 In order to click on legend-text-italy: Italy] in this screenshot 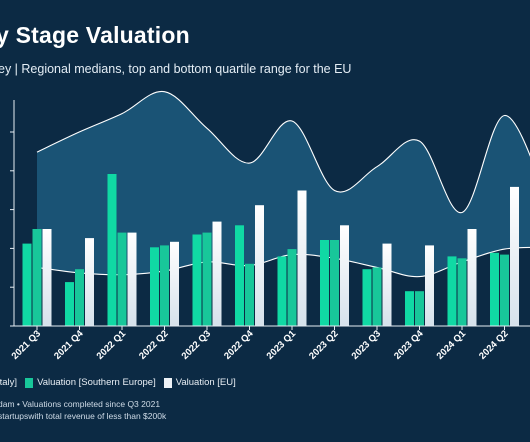, I will do `click(9, 382)`.